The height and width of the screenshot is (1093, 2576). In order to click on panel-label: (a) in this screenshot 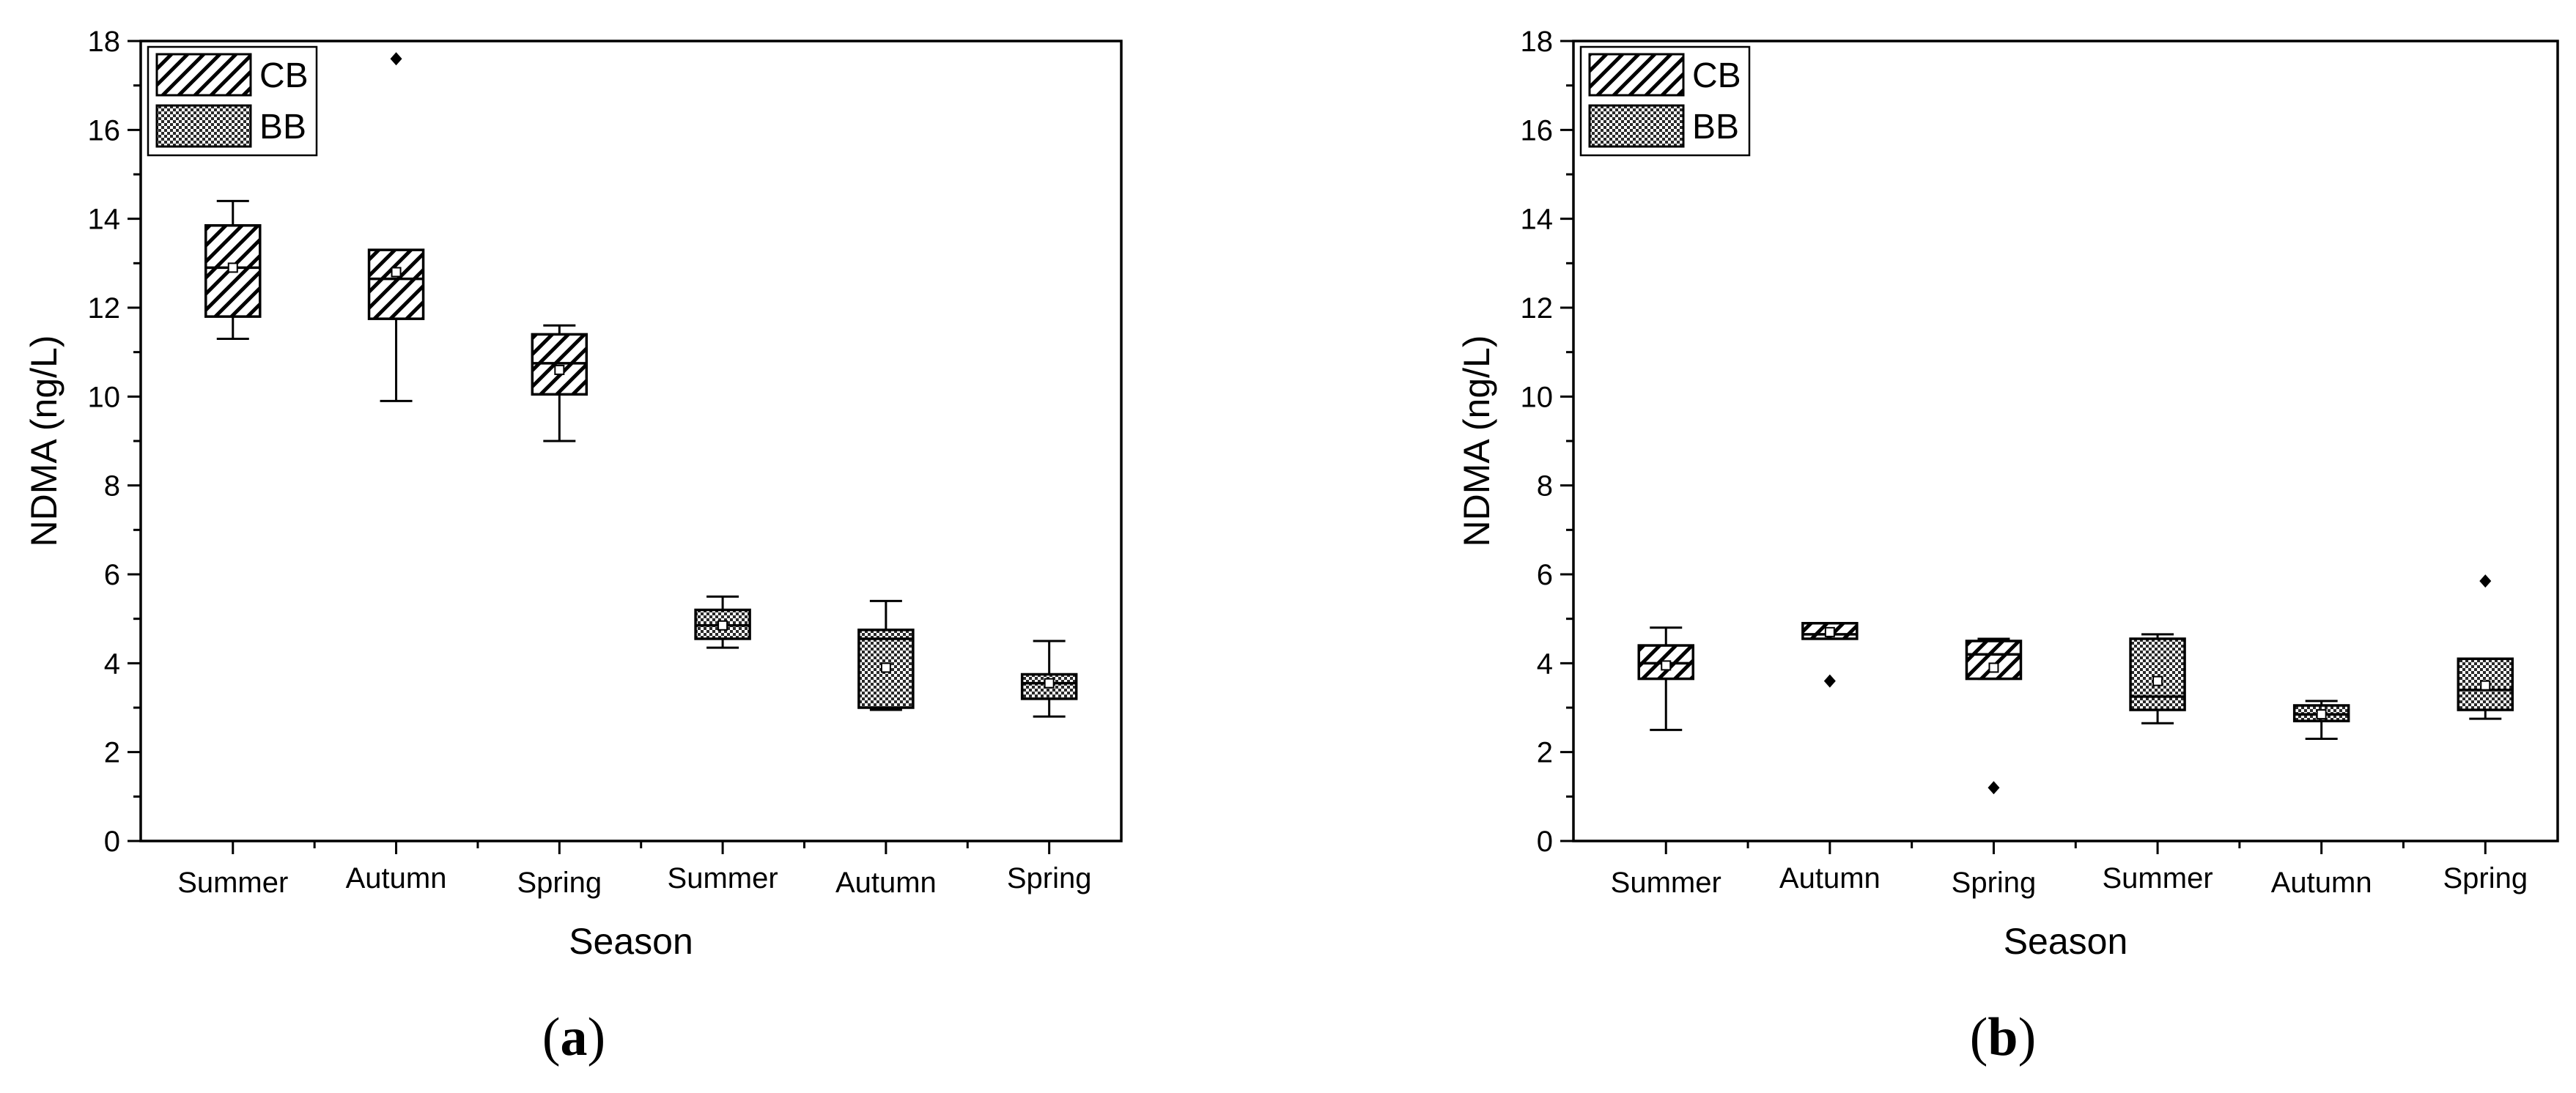, I will do `click(573, 1037)`.